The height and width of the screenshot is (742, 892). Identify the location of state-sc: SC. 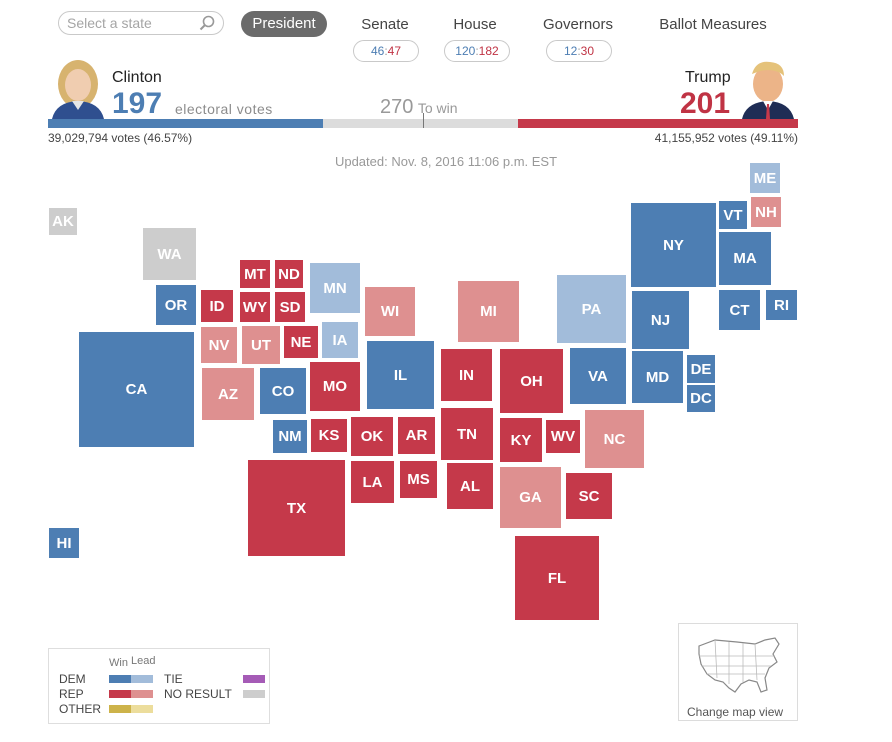
(589, 496).